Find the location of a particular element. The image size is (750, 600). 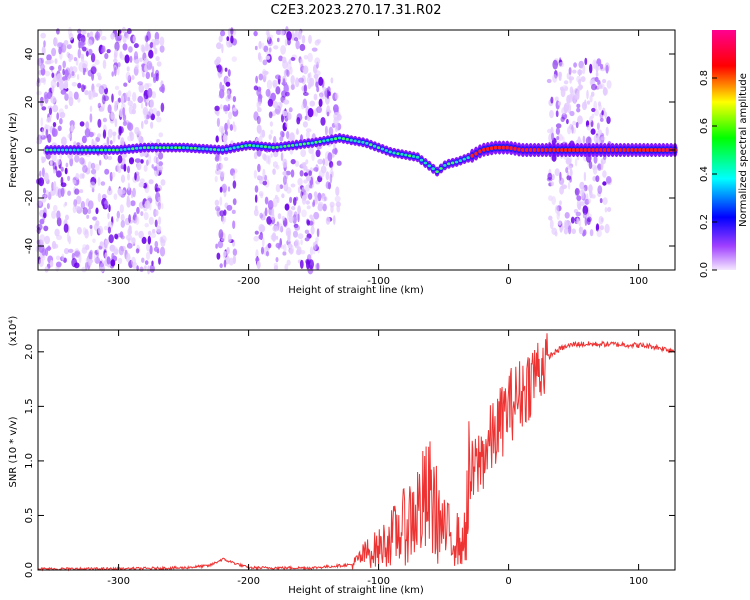

spectrogram-xtick-label-3: 0 is located at coordinates (508, 281).